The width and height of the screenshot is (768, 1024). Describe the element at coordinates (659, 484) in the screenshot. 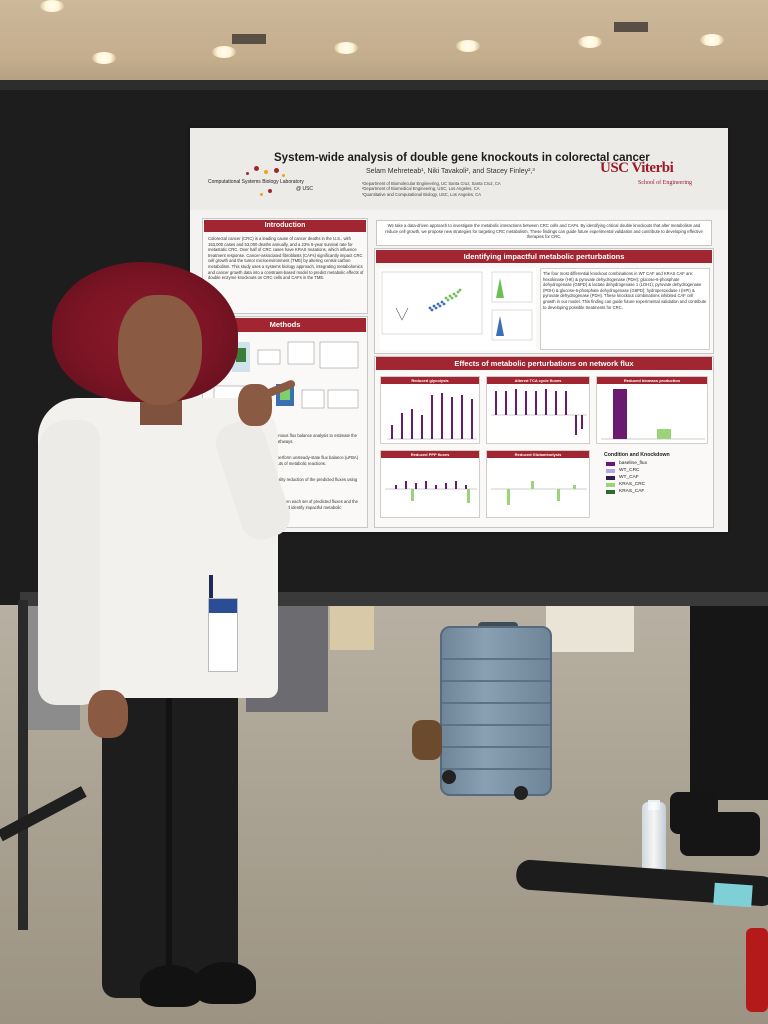

I see `legend-item: KRAS_CRC` at that location.